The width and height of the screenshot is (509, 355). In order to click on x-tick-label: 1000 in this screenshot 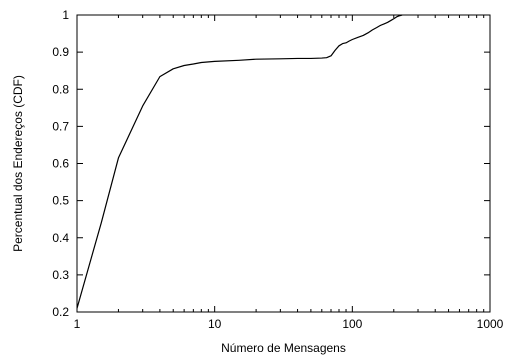, I will do `click(490, 324)`.